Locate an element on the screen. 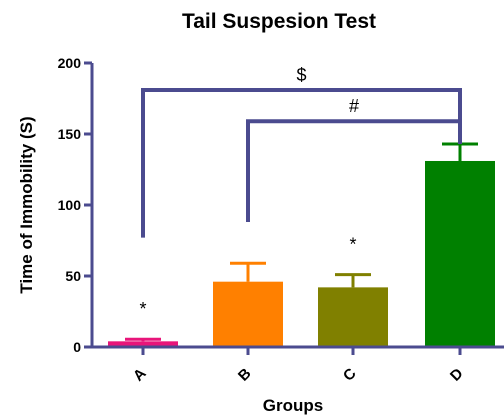 This screenshot has width=504, height=419. bar-d is located at coordinates (460, 253).